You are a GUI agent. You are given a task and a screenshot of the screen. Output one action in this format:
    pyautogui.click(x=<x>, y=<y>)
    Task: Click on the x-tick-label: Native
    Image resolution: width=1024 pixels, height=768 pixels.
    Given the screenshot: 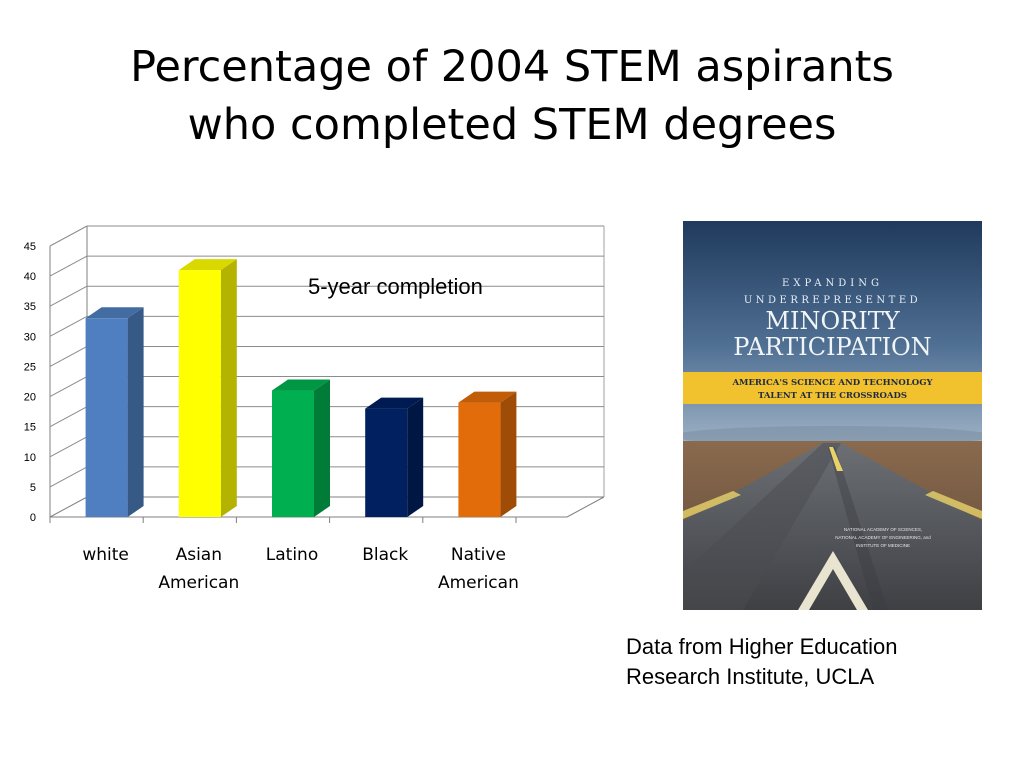 What is the action you would take?
    pyautogui.click(x=478, y=555)
    